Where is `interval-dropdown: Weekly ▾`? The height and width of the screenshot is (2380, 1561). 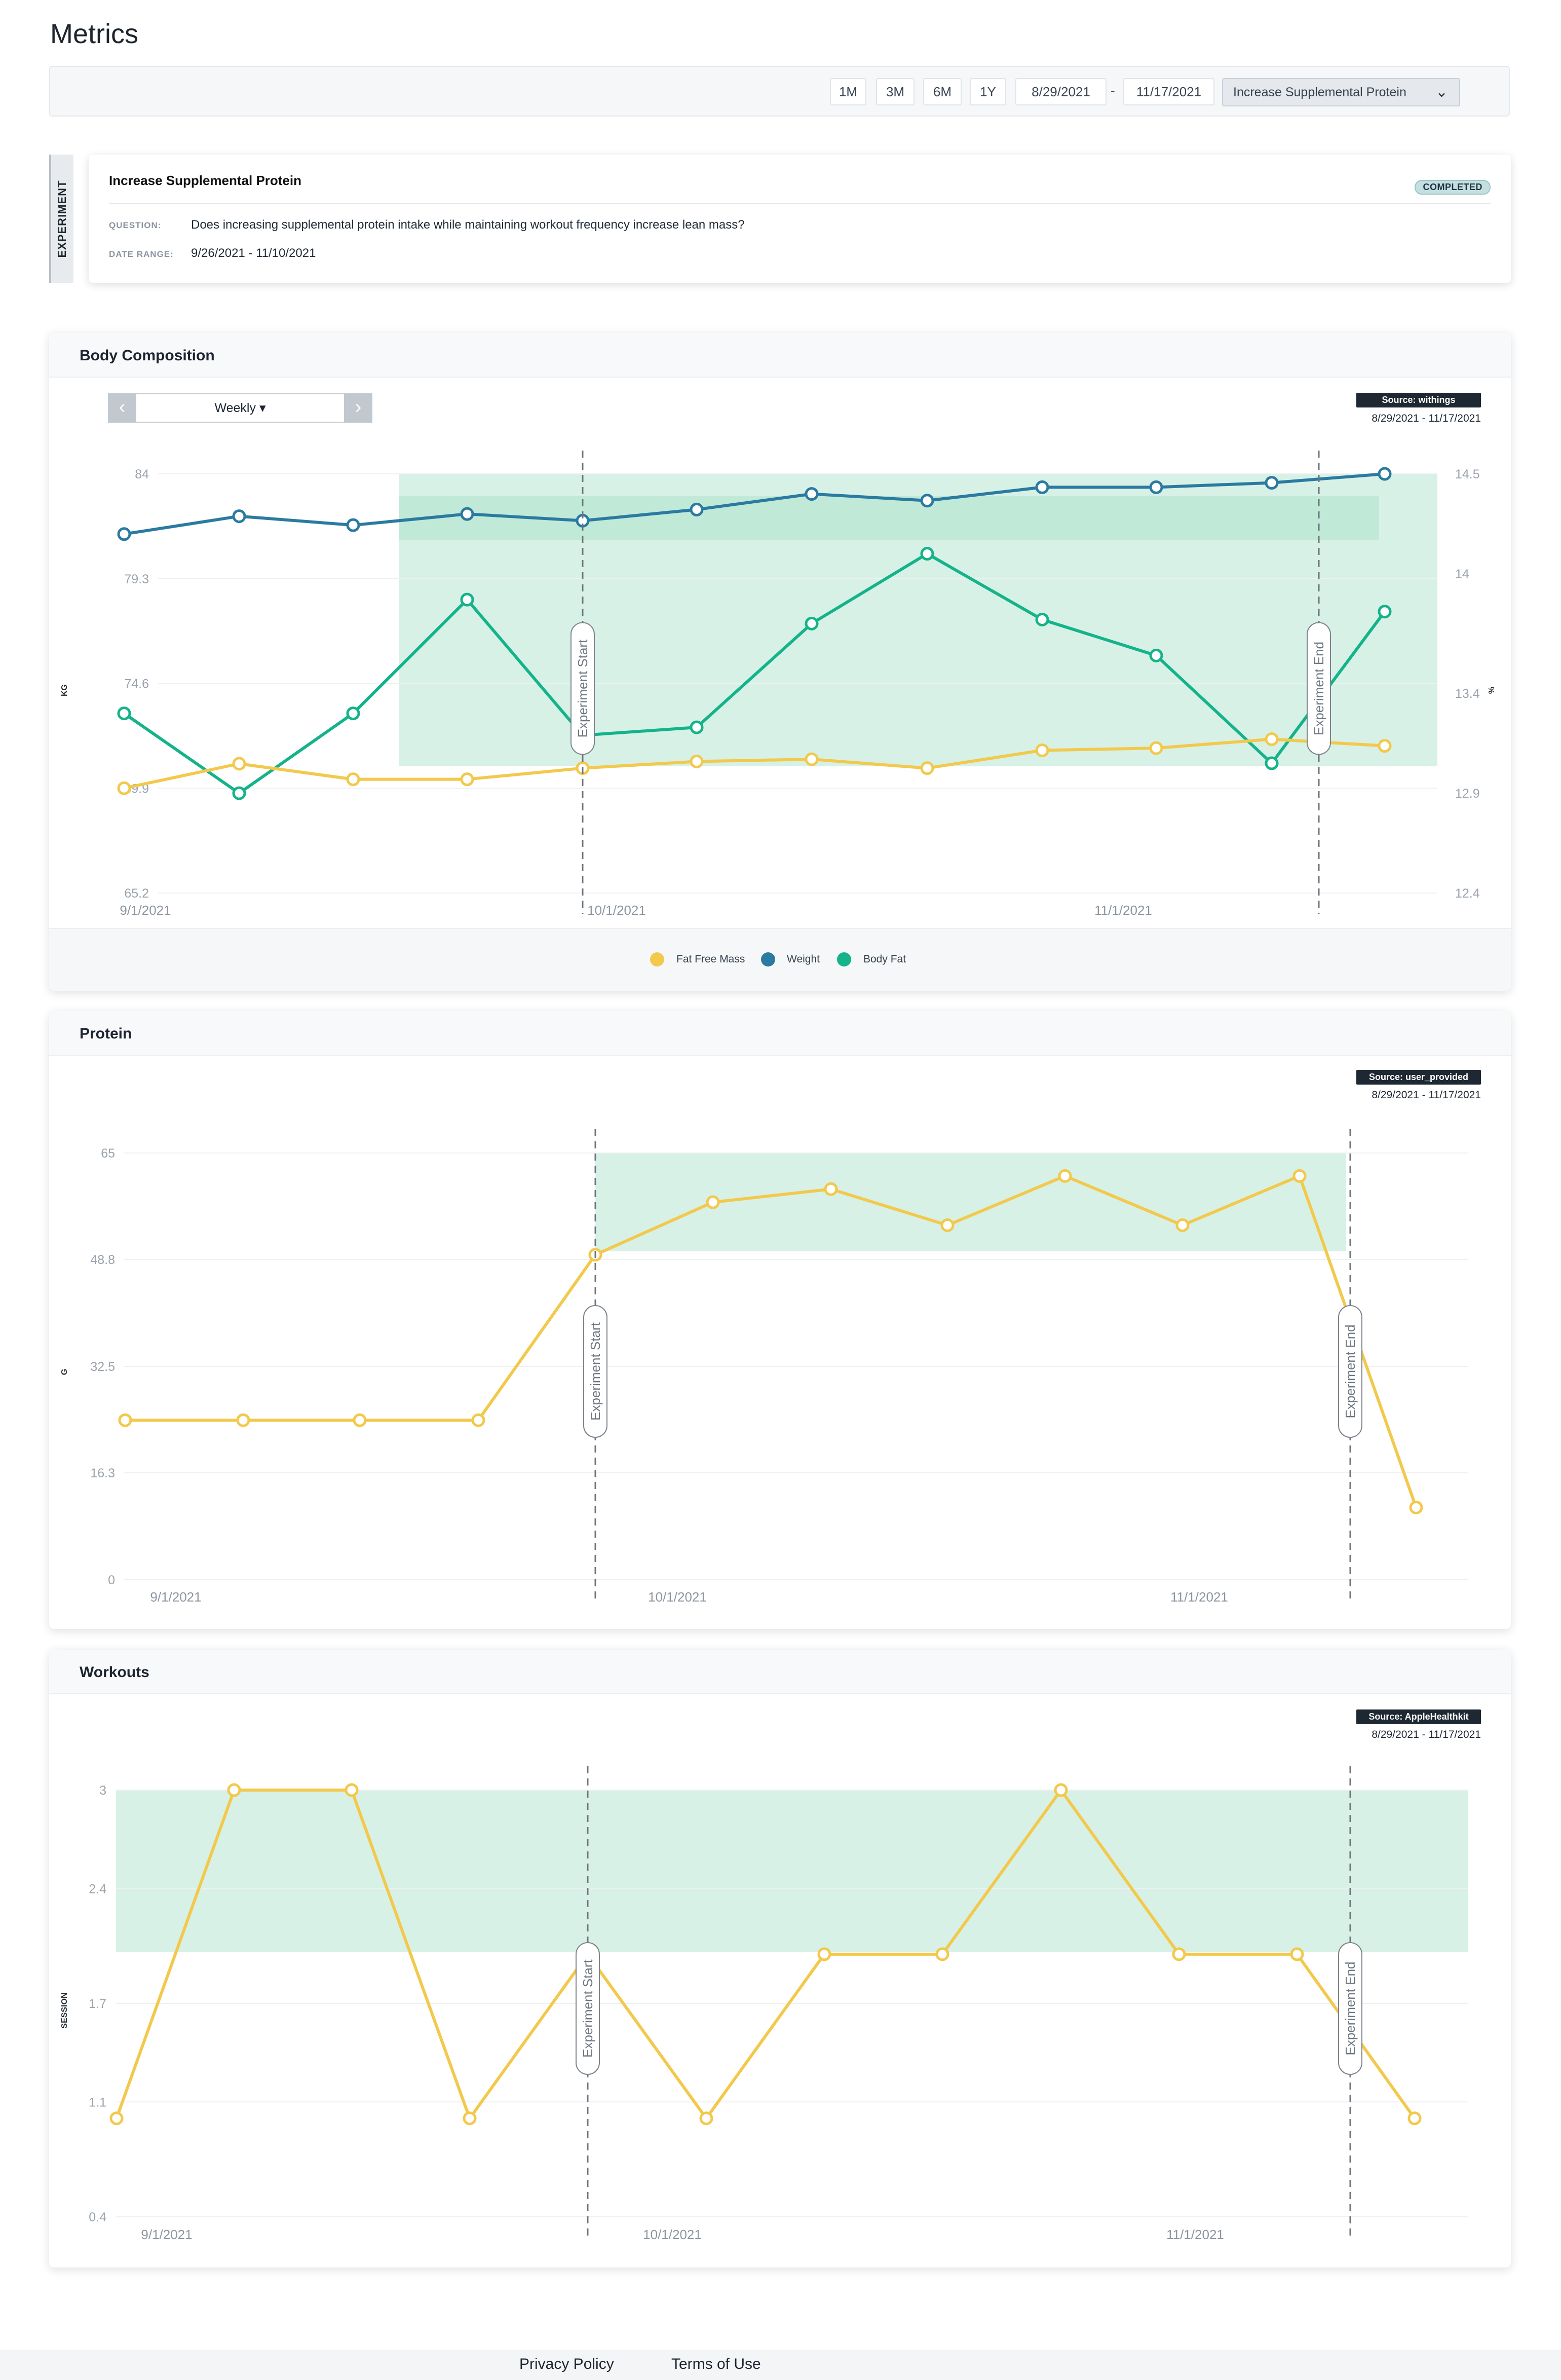 interval-dropdown: Weekly ▾ is located at coordinates (240, 408).